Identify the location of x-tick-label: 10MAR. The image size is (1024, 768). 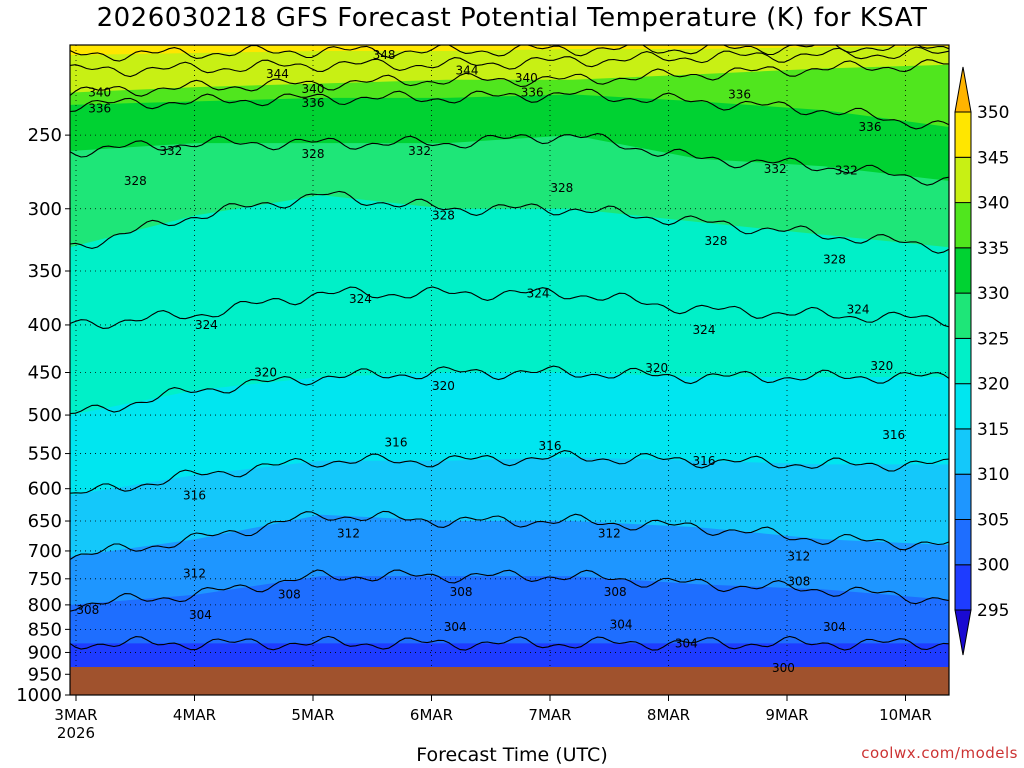
(905, 715).